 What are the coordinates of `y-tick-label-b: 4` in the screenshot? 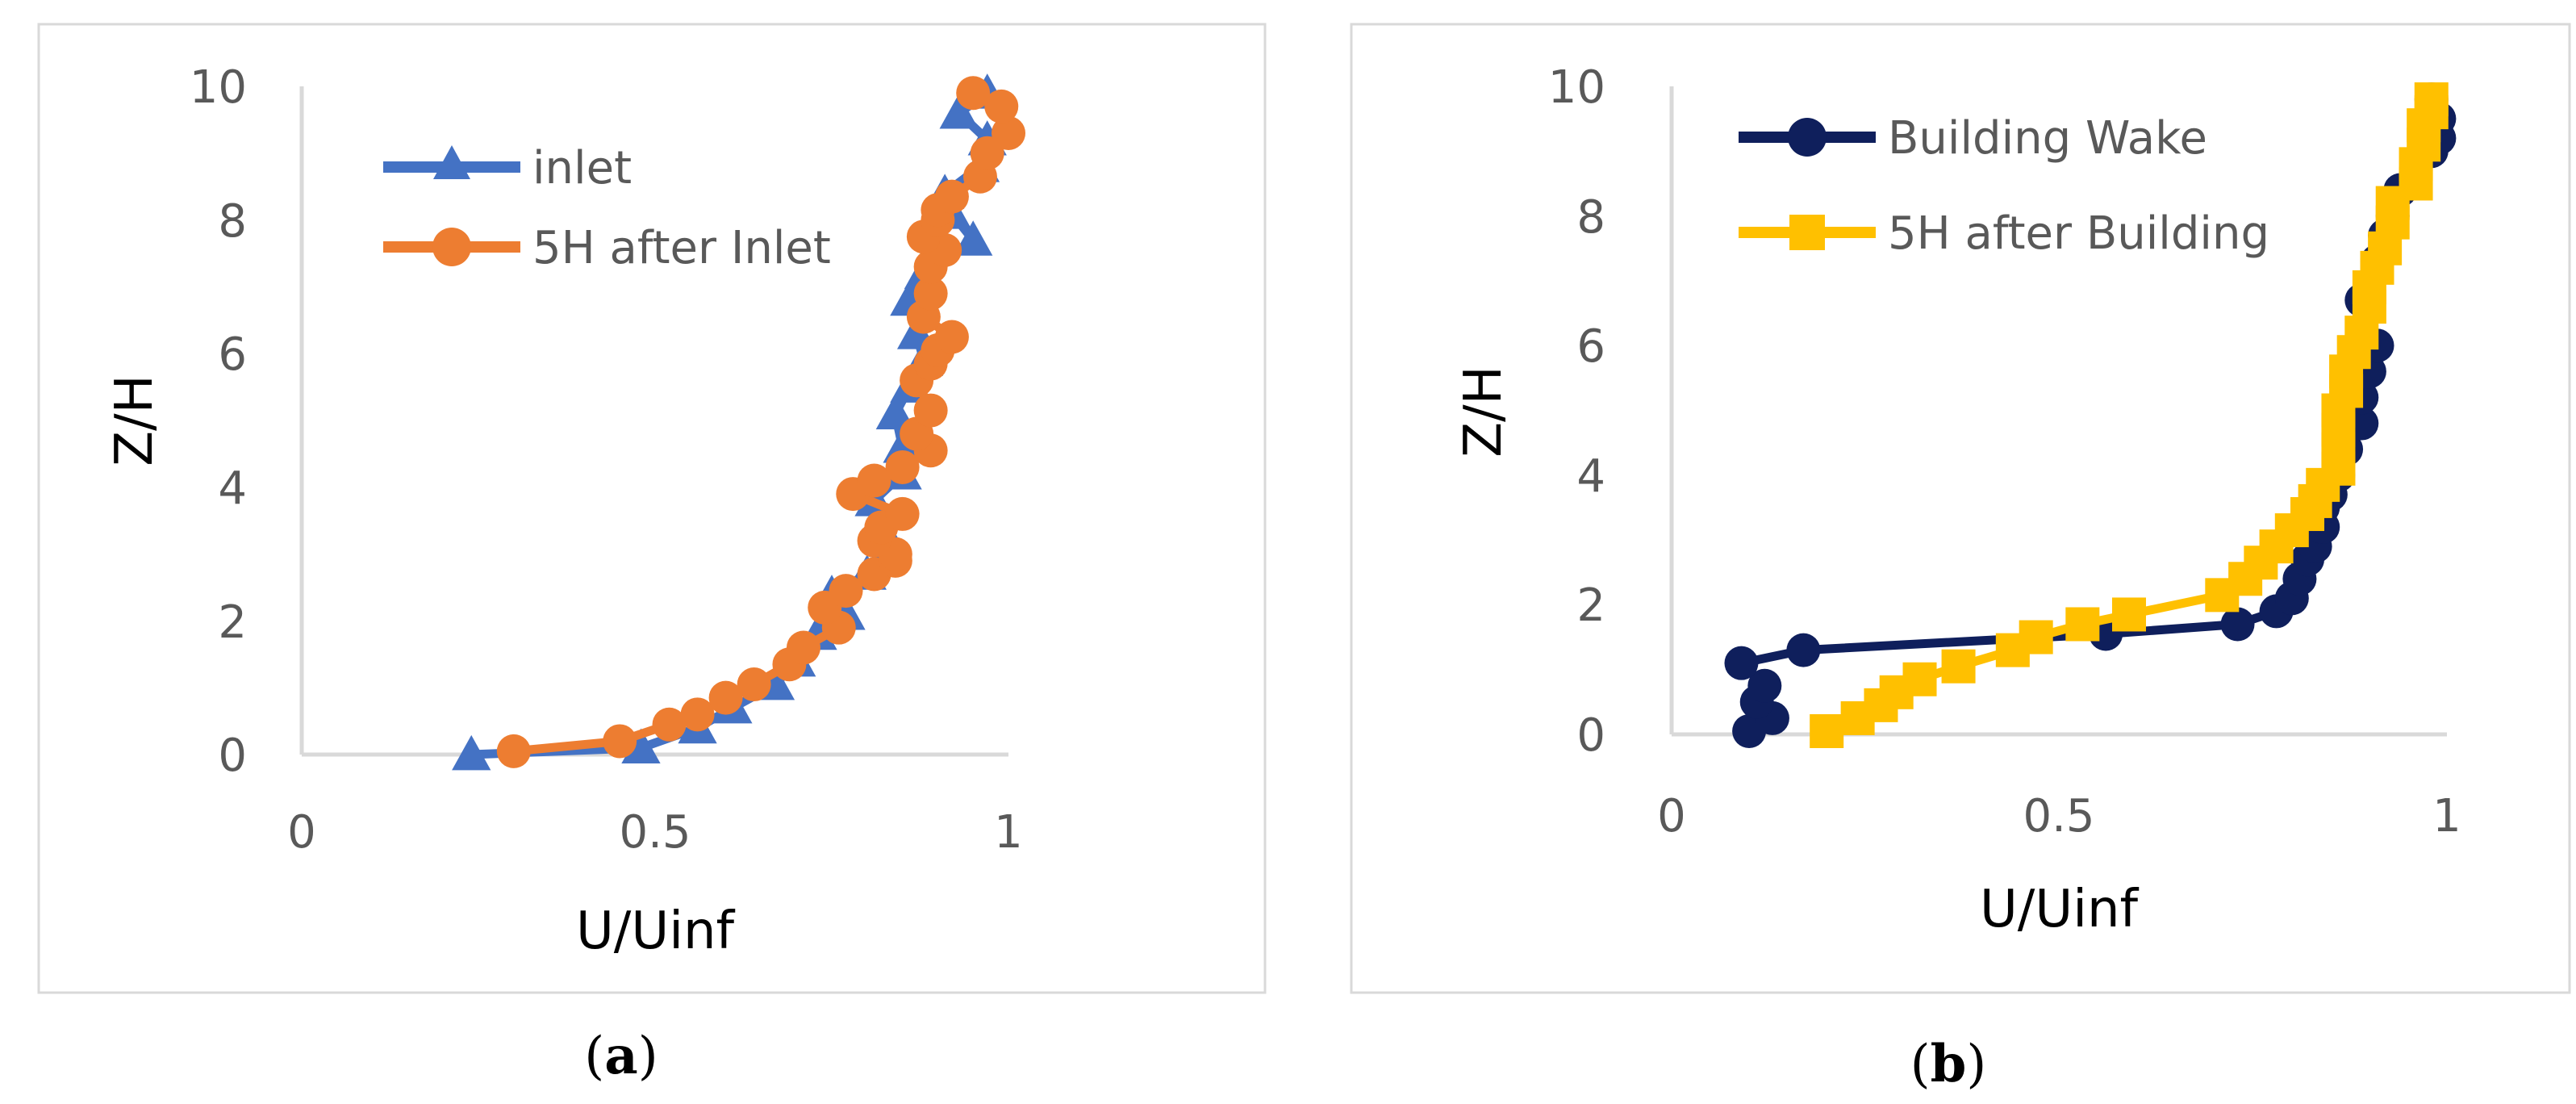 It's located at (1590, 476).